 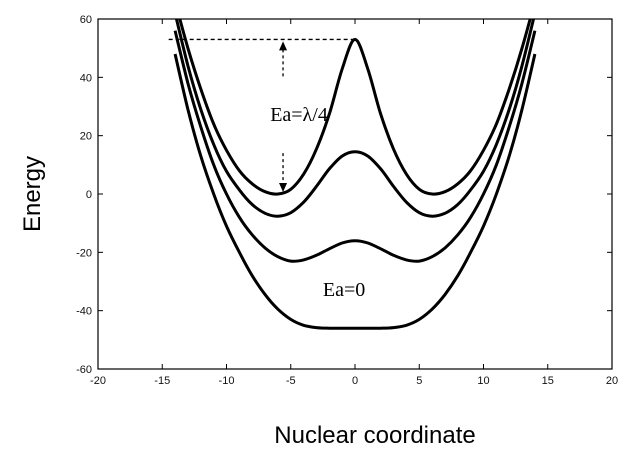 I want to click on y-tick-label: -20, so click(x=84, y=253).